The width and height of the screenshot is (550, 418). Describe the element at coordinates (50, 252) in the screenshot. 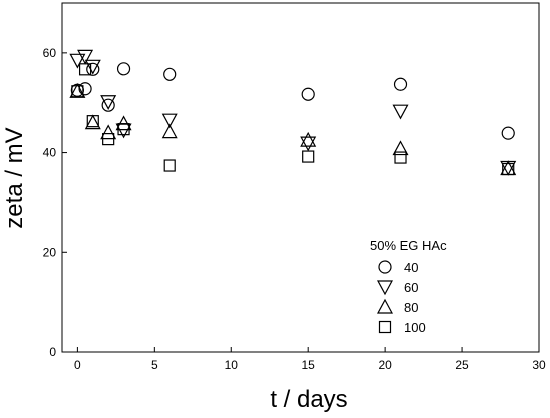

I see `y-tick-label: 20` at that location.